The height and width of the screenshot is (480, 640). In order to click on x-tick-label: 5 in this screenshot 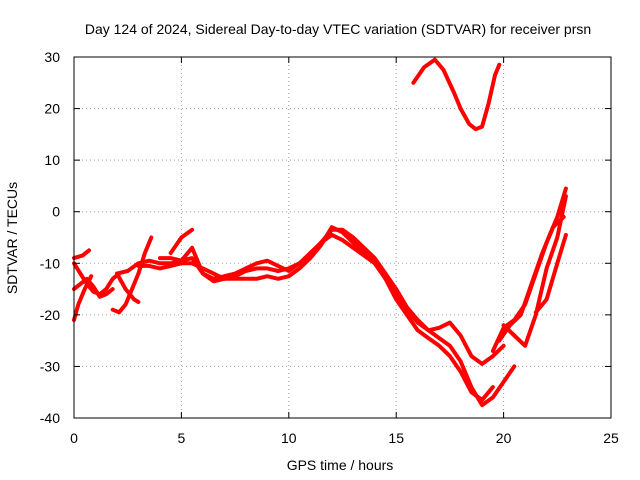, I will do `click(182, 438)`.